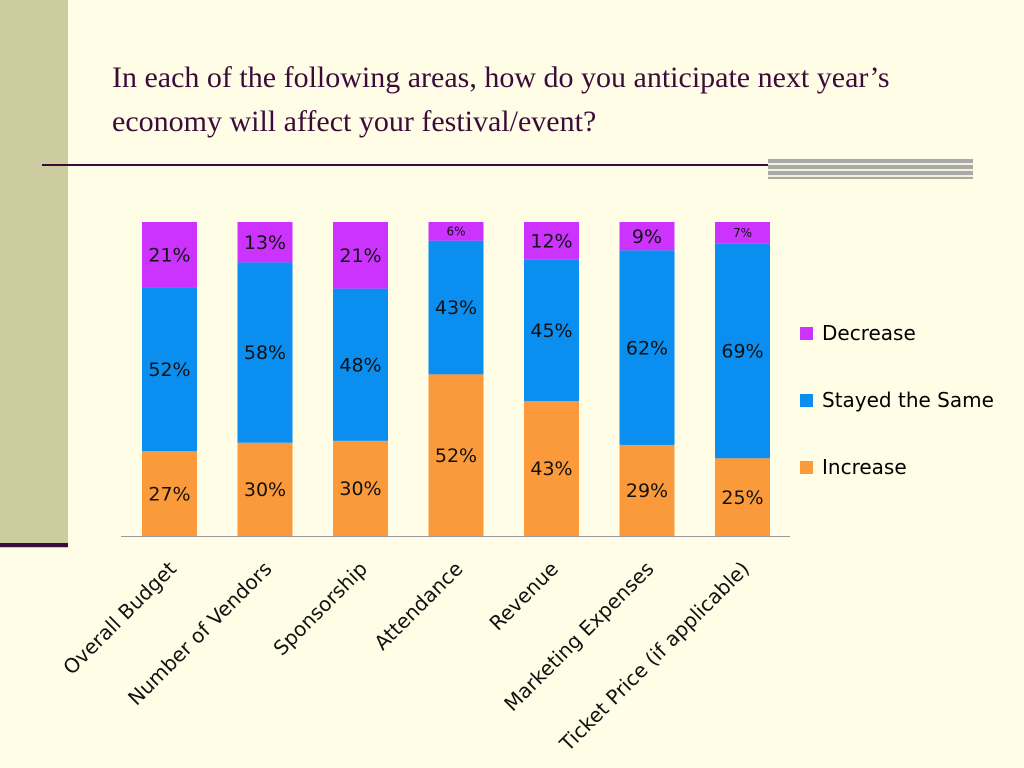 This screenshot has height=768, width=1024. What do you see at coordinates (418, 606) in the screenshot?
I see `category-label-4: Attendance` at bounding box center [418, 606].